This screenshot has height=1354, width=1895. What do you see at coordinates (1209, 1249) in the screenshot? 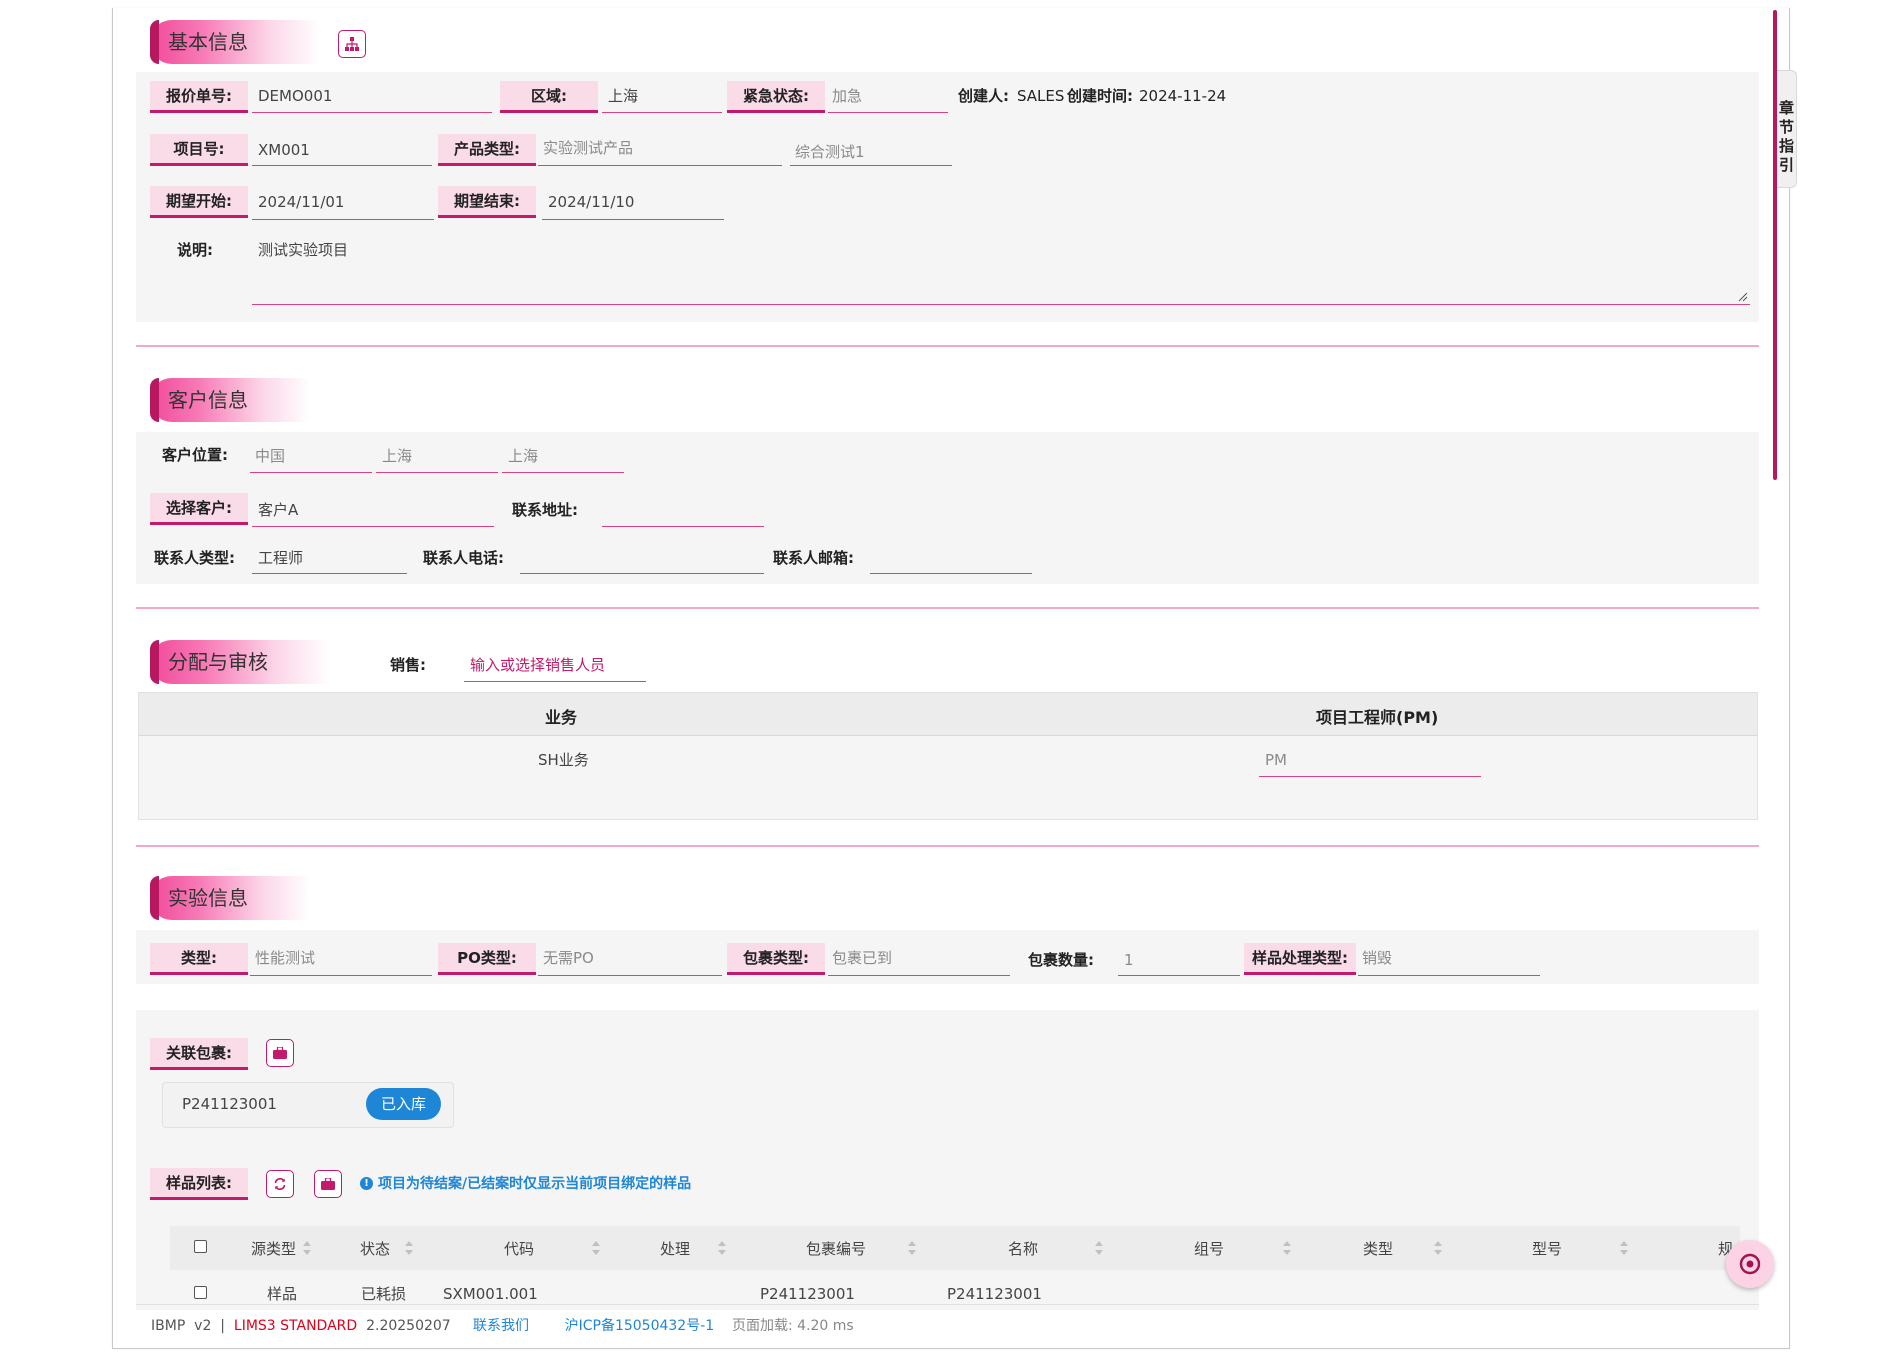
I see `col-group: 组号` at bounding box center [1209, 1249].